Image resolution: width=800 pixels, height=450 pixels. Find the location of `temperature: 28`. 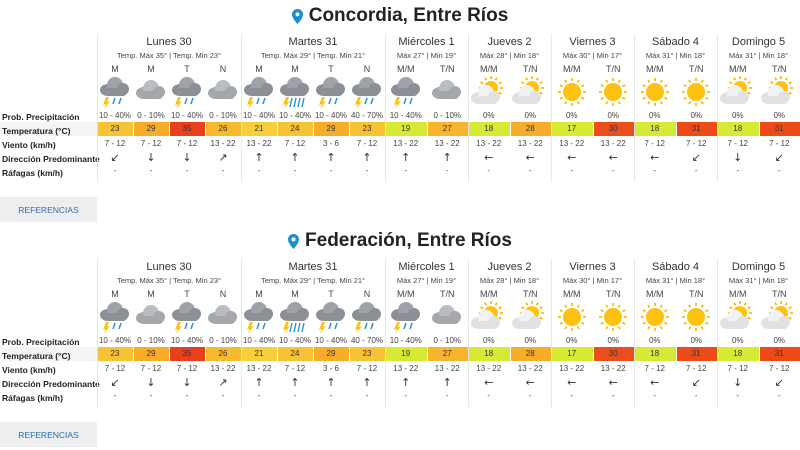

temperature: 28 is located at coordinates (530, 353).